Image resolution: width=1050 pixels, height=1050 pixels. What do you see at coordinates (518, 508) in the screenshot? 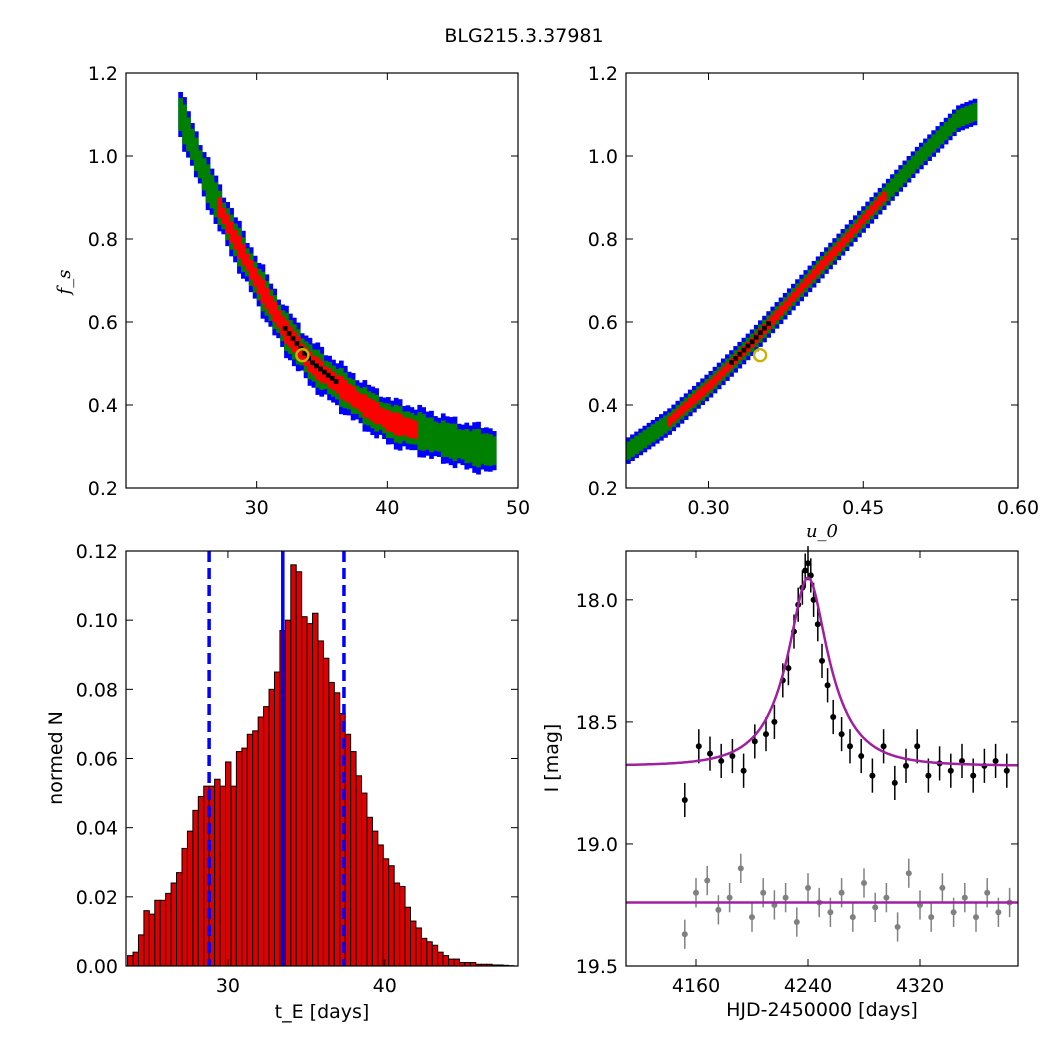
I see `x-tick-label: 50` at bounding box center [518, 508].